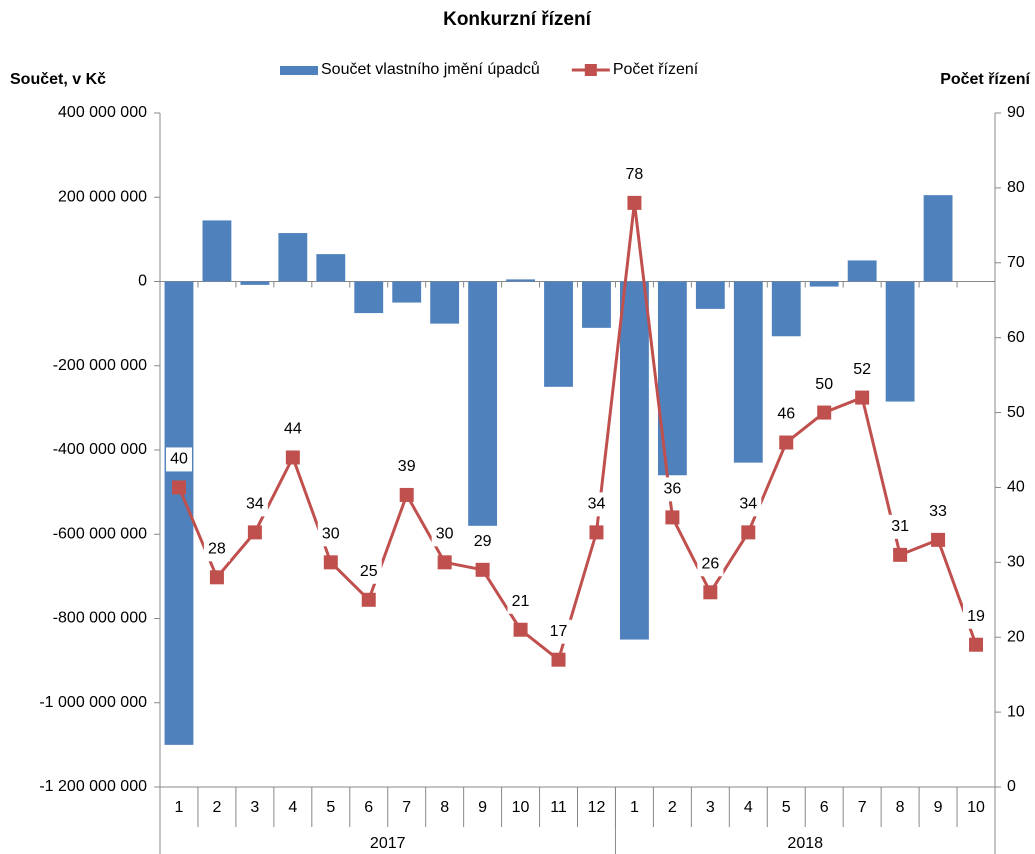 The image size is (1035, 854). I want to click on data-label: 78, so click(635, 174).